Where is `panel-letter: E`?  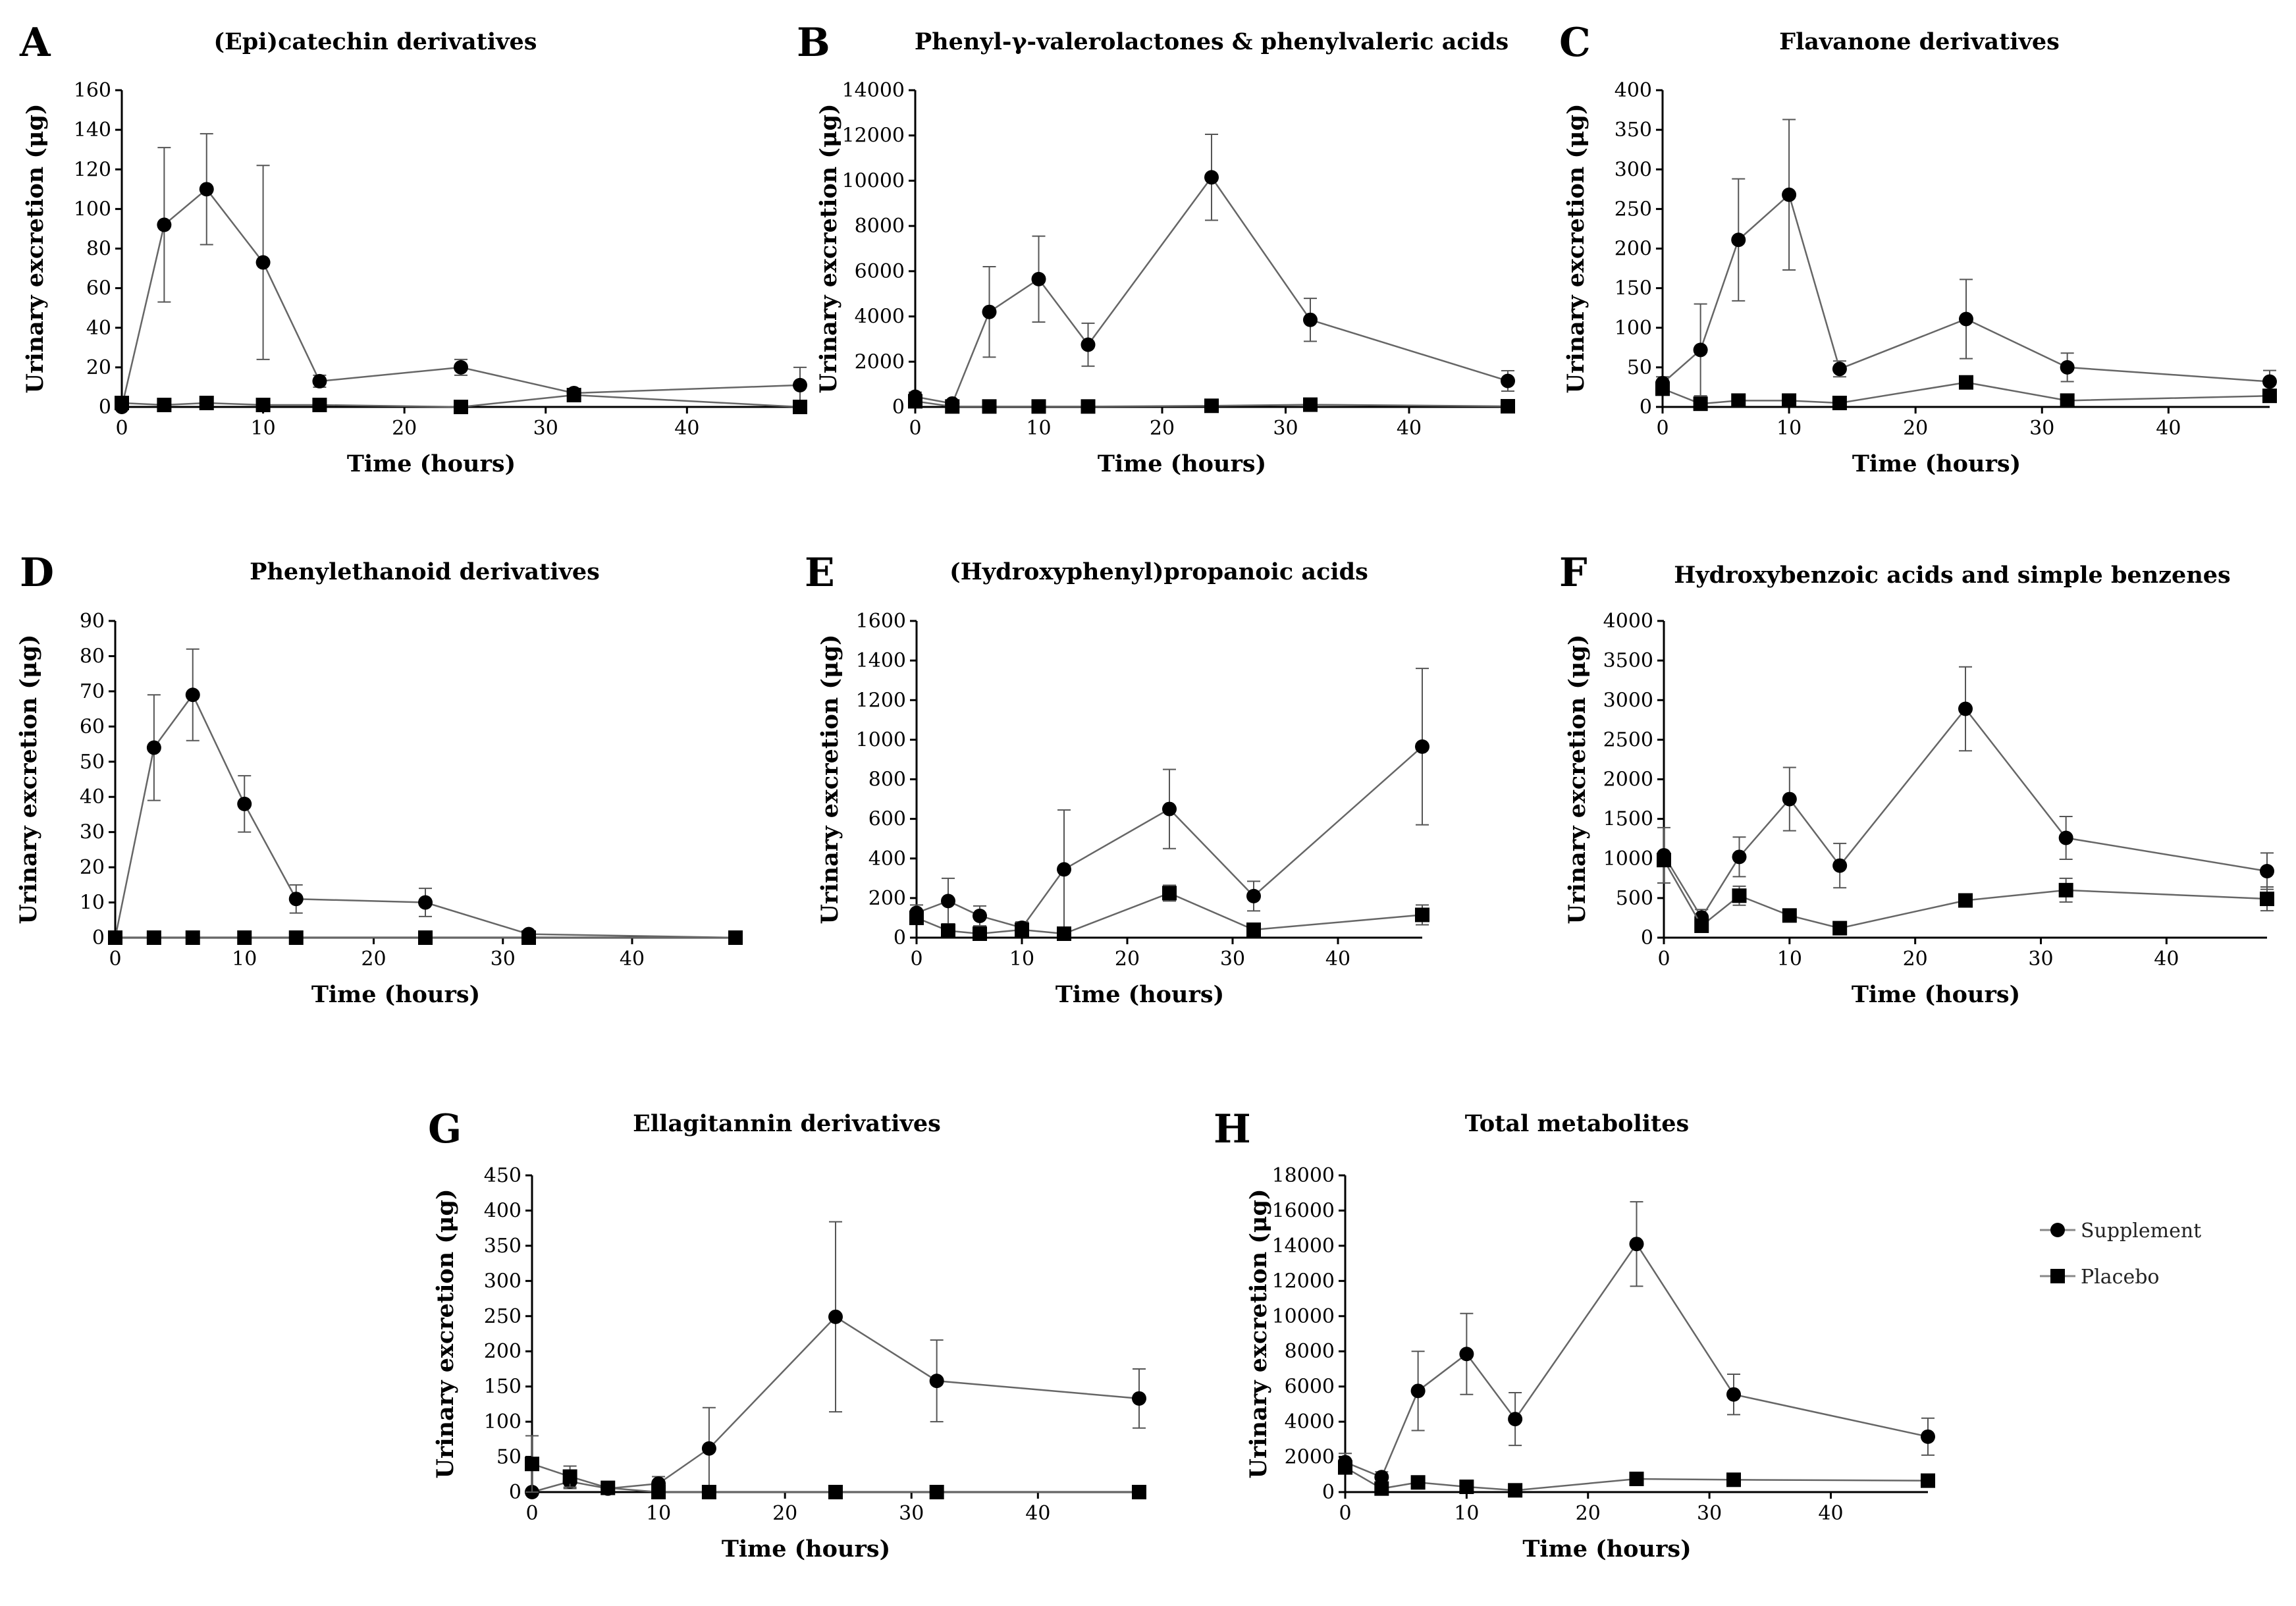 panel-letter: E is located at coordinates (820, 573).